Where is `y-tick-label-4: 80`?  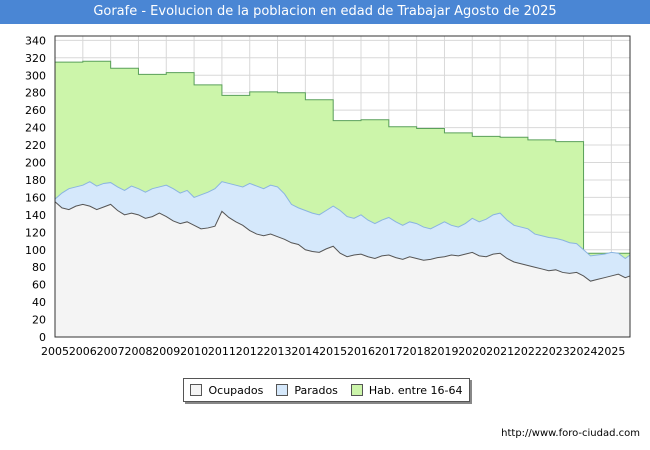
y-tick-label-4: 80 is located at coordinates (39, 267).